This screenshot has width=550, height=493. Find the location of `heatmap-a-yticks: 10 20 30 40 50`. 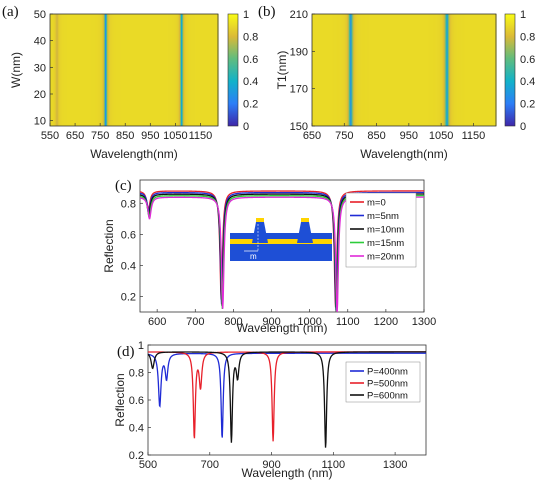

heatmap-a-yticks: 10 20 30 40 50 is located at coordinates (43, 68).